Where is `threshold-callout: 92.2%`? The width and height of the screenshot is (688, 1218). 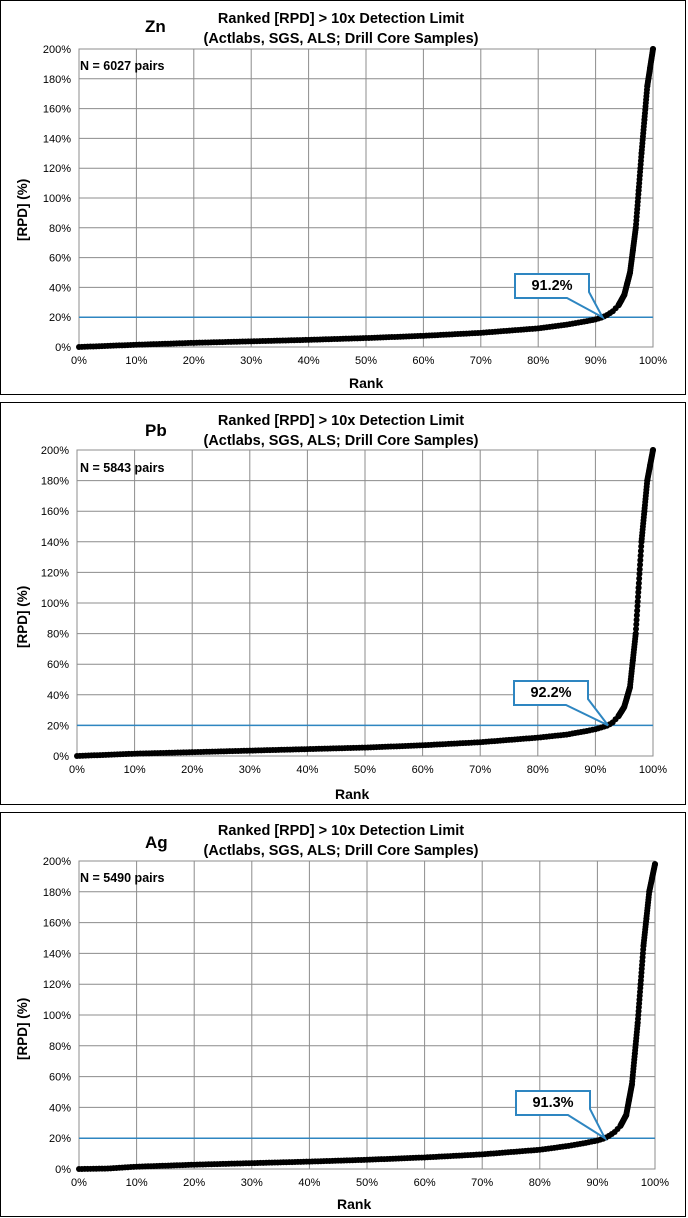
threshold-callout: 92.2% is located at coordinates (551, 693).